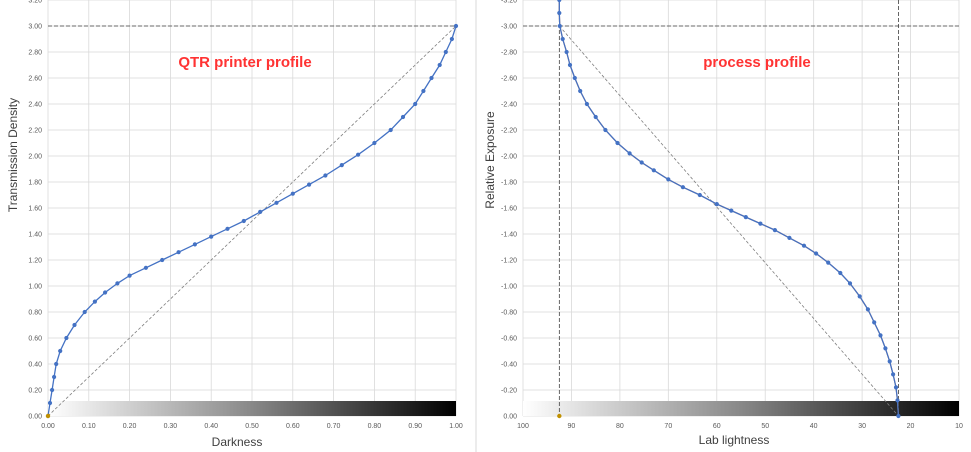 The width and height of the screenshot is (971, 452). What do you see at coordinates (35, 417) in the screenshot?
I see `y-tick-label: 0.00` at bounding box center [35, 417].